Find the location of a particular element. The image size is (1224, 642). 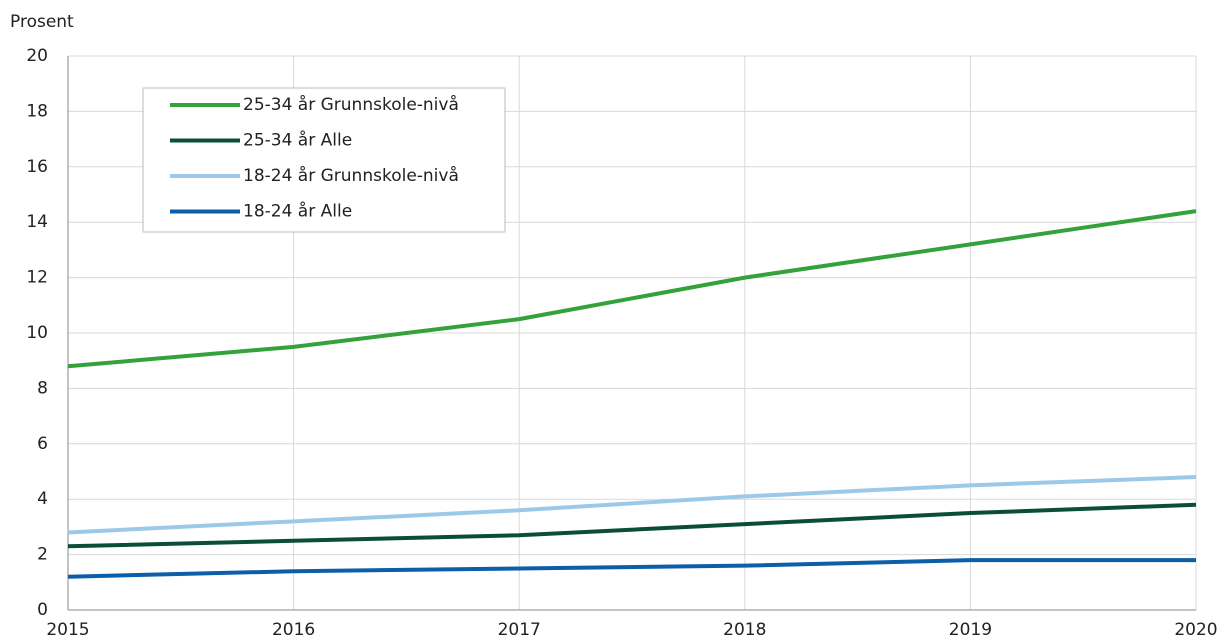

y-tick-label: 6 is located at coordinates (42, 444).